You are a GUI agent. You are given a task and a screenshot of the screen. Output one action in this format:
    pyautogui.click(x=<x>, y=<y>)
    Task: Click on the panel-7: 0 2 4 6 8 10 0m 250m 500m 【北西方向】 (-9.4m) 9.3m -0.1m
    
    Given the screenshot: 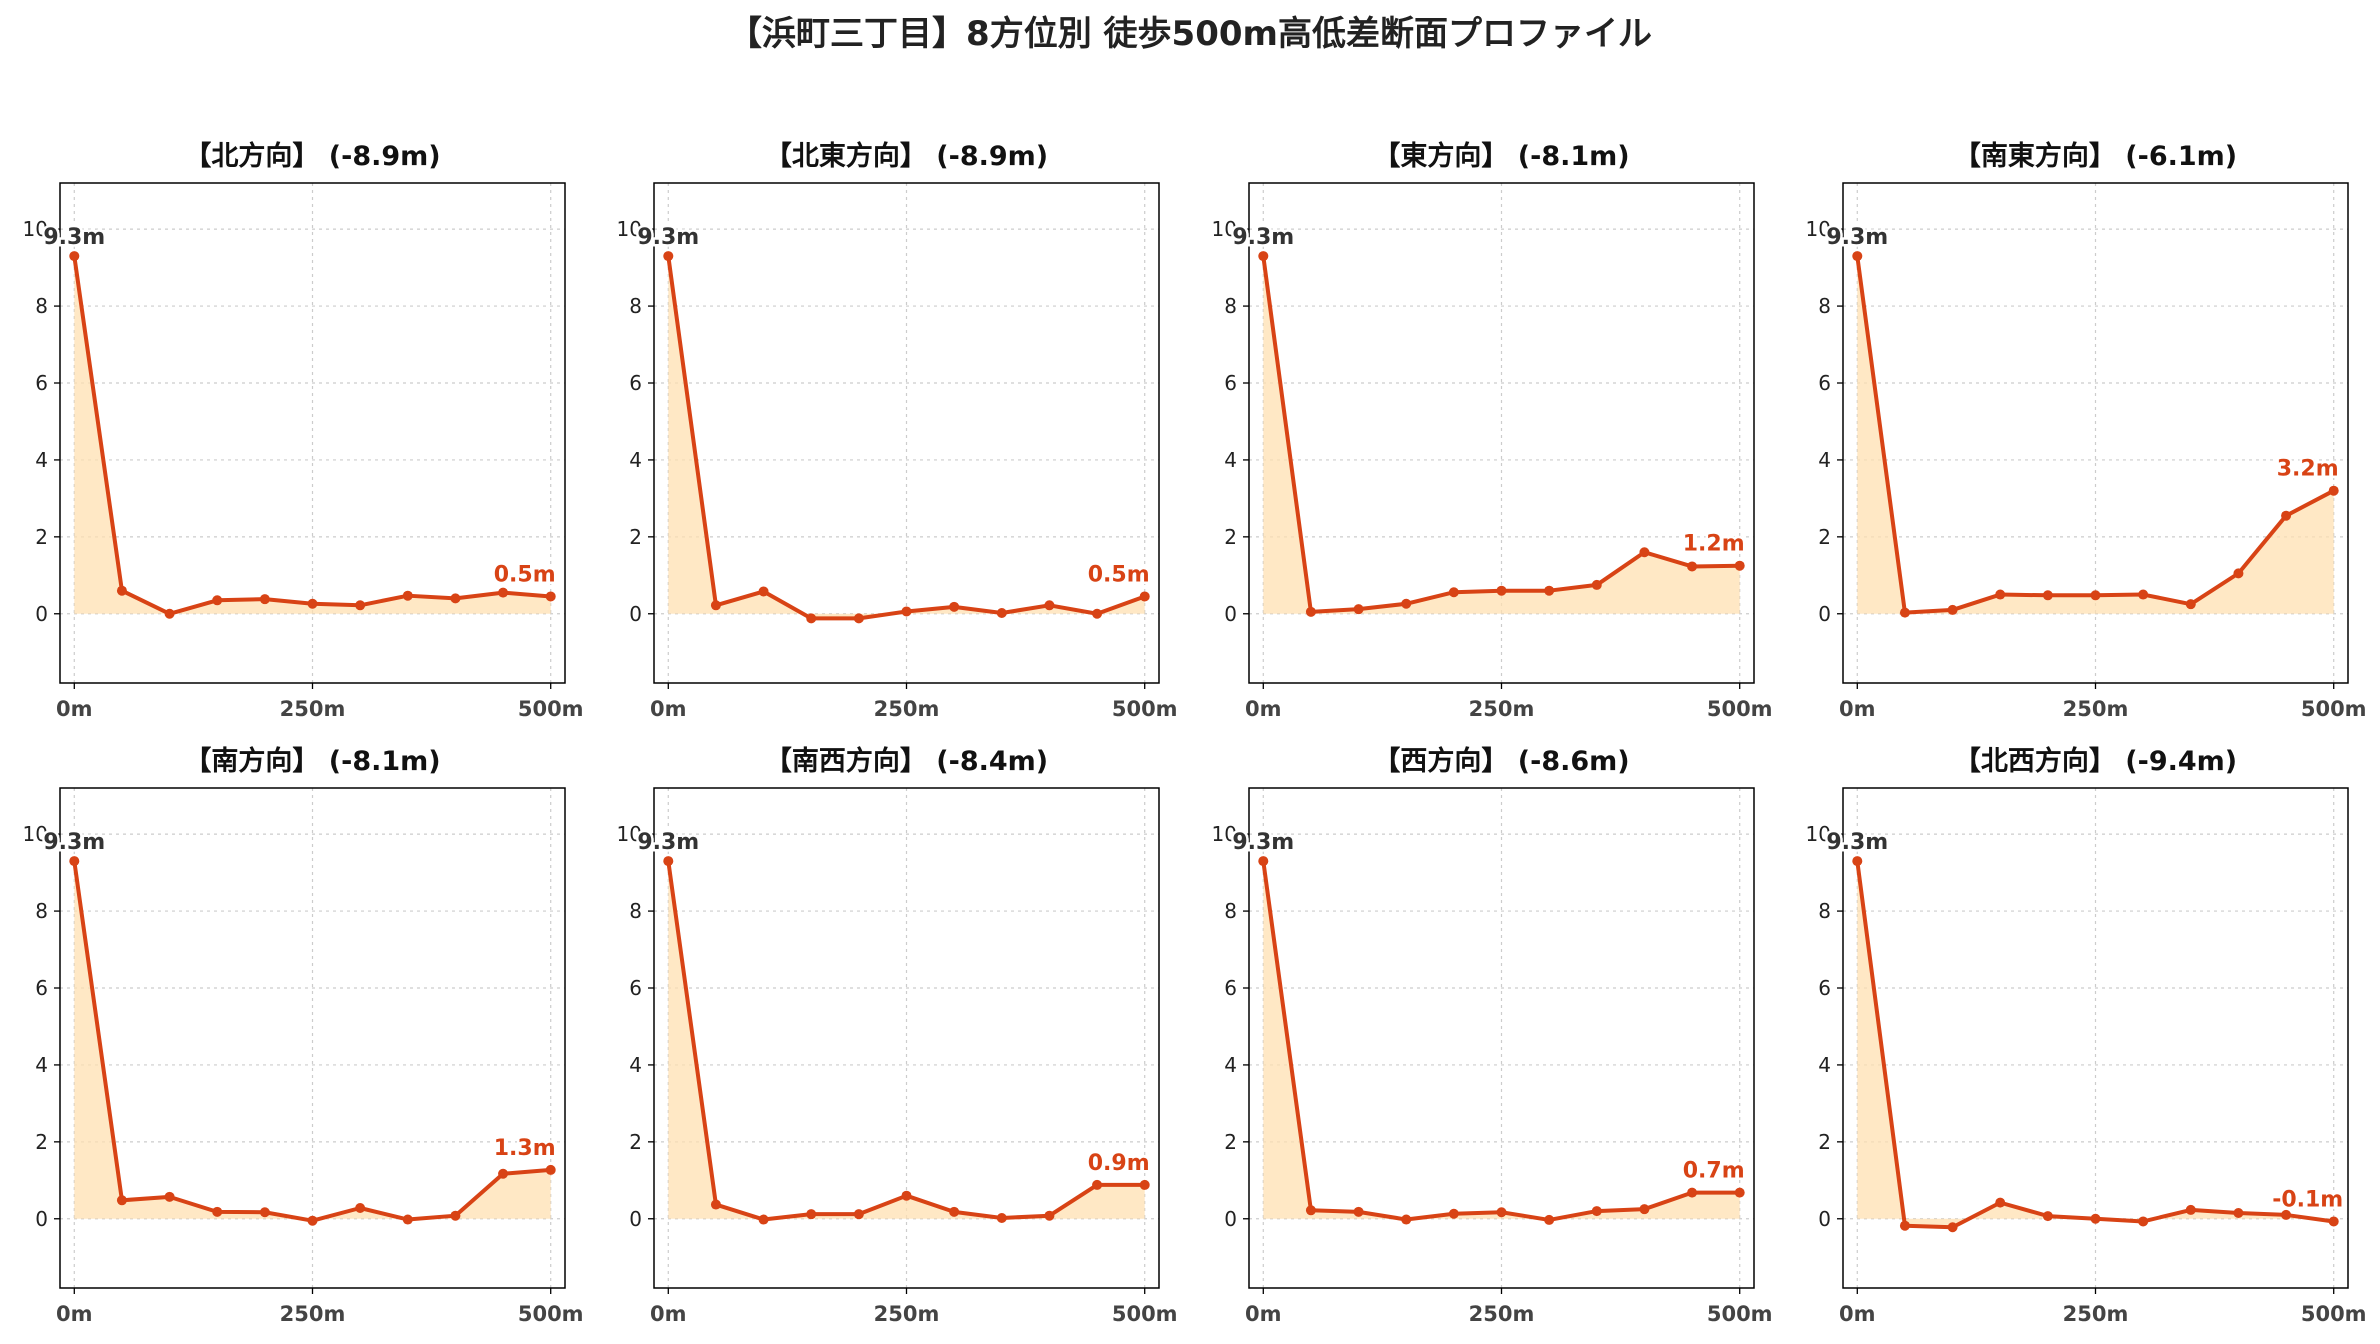 What is the action you would take?
    pyautogui.click(x=2086, y=1035)
    